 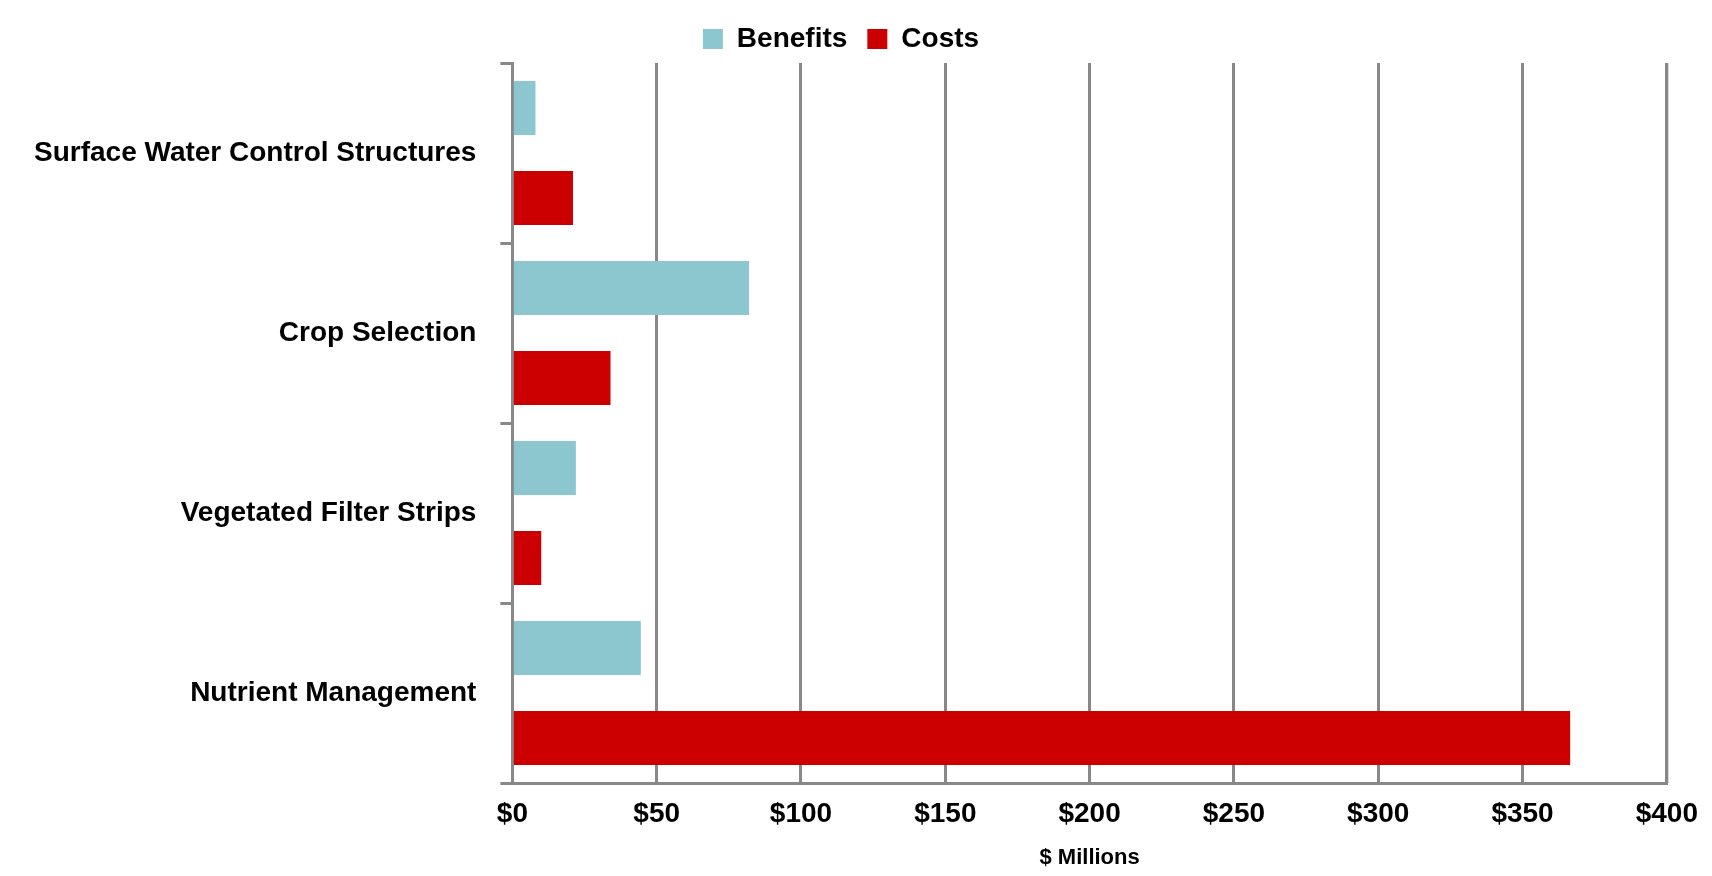 What do you see at coordinates (328, 511) in the screenshot?
I see `y-tick-label: Vegetated Filter Strips` at bounding box center [328, 511].